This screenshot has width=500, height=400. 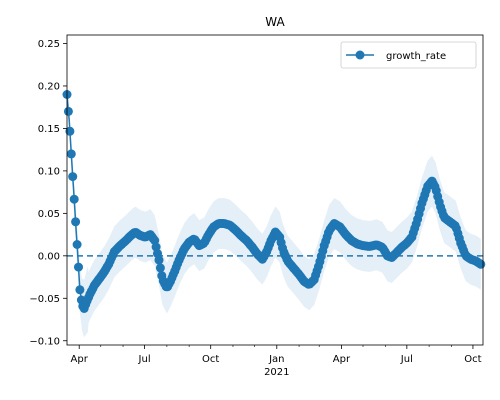 I want to click on y-tick-label: 0.00, so click(x=49, y=256).